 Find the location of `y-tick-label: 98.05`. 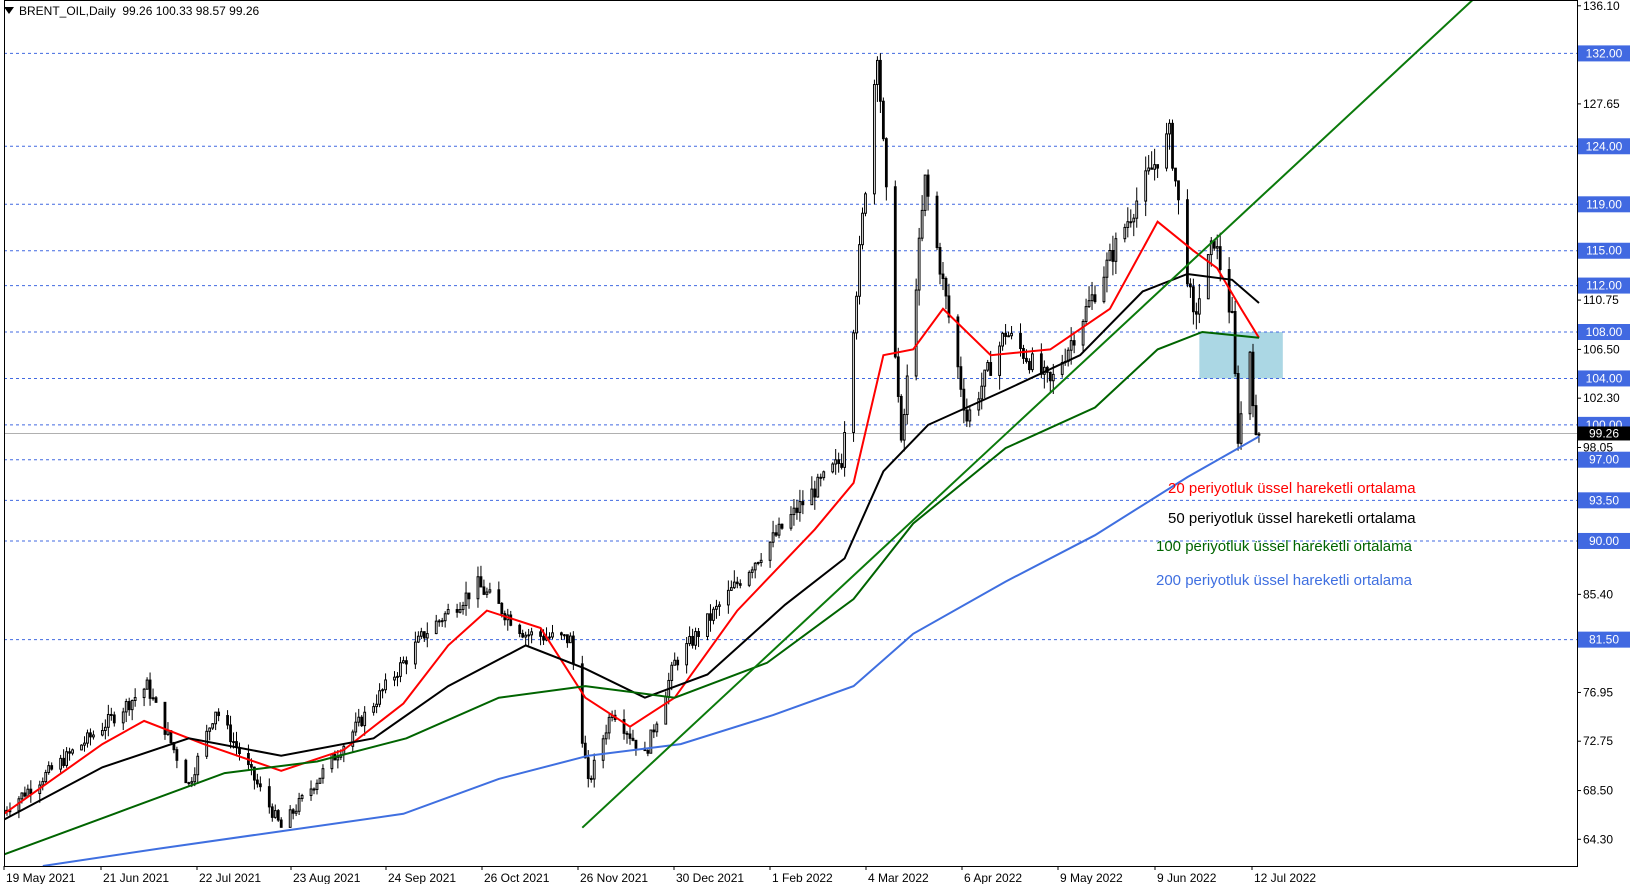

y-tick-label: 98.05 is located at coordinates (1598, 448).